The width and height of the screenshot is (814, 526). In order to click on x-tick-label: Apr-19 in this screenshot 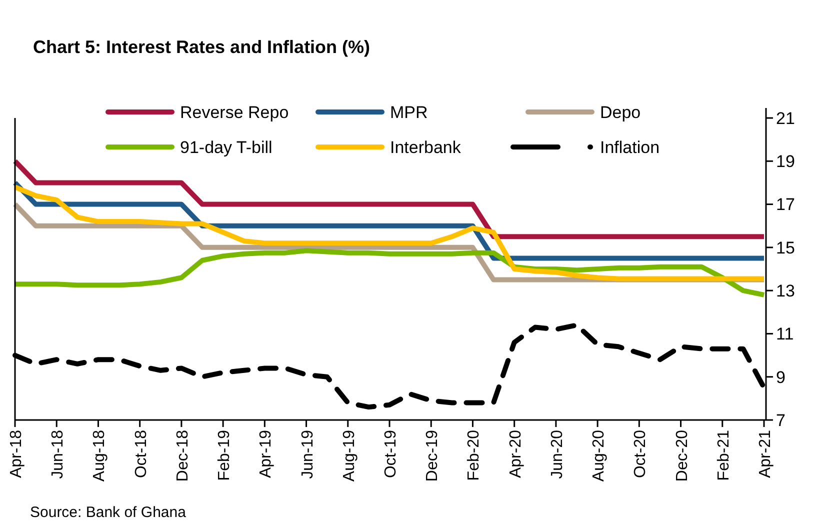, I will do `click(266, 454)`.